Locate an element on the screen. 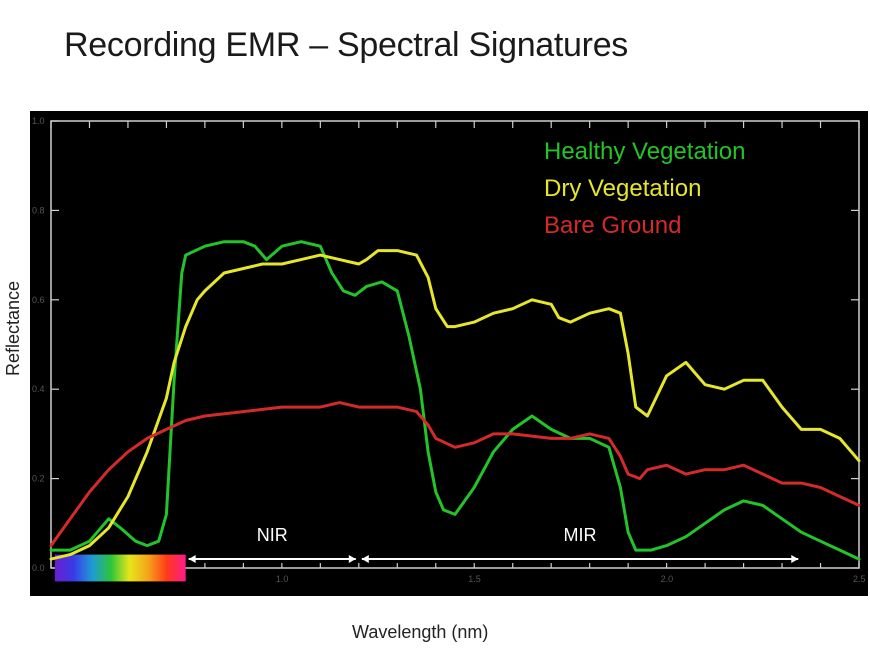 The height and width of the screenshot is (651, 870). legend-entry-bare-ground: Bare Ground is located at coordinates (612, 225).